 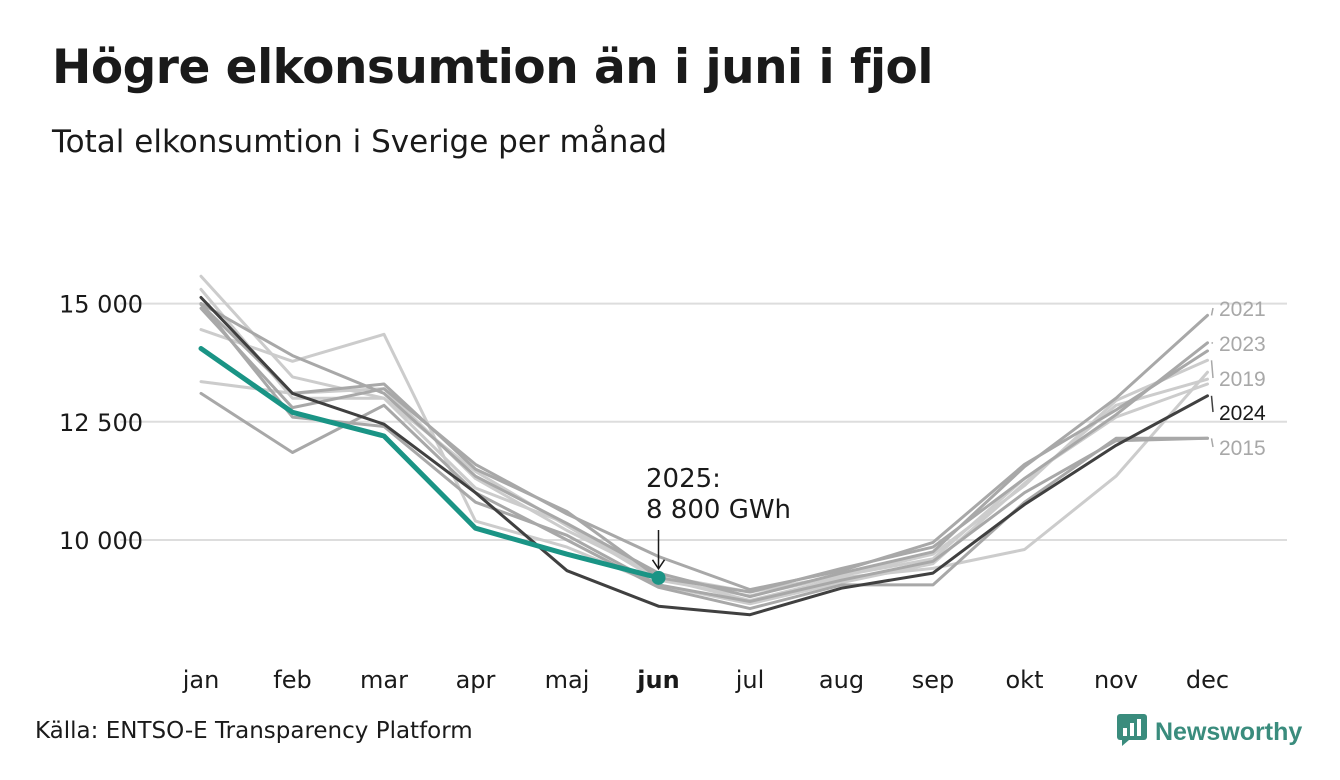 What do you see at coordinates (567, 680) in the screenshot?
I see `x-tick-label: maj` at bounding box center [567, 680].